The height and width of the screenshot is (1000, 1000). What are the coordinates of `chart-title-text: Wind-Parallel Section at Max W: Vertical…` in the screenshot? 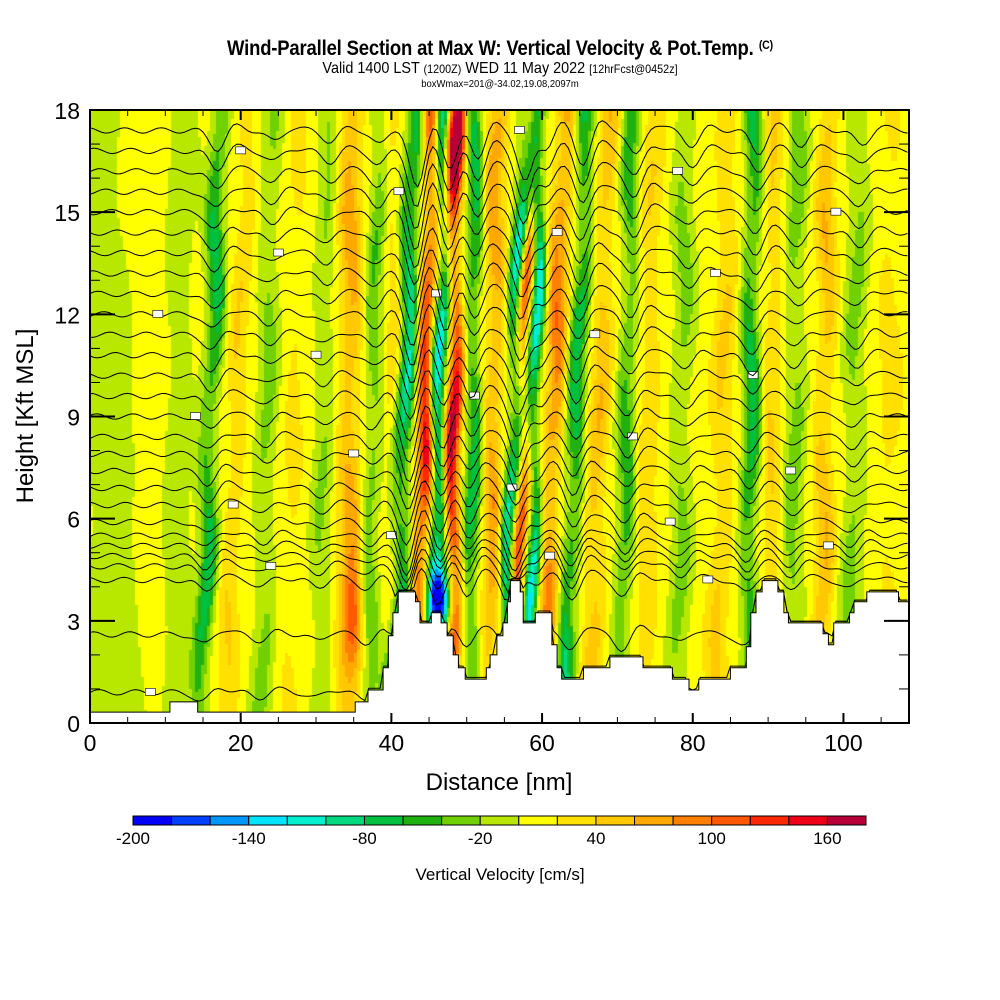 It's located at (490, 48).